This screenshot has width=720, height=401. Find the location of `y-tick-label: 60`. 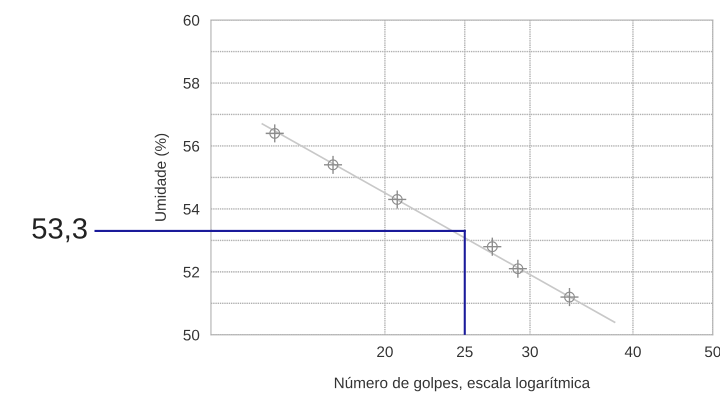

y-tick-label: 60 is located at coordinates (192, 20).